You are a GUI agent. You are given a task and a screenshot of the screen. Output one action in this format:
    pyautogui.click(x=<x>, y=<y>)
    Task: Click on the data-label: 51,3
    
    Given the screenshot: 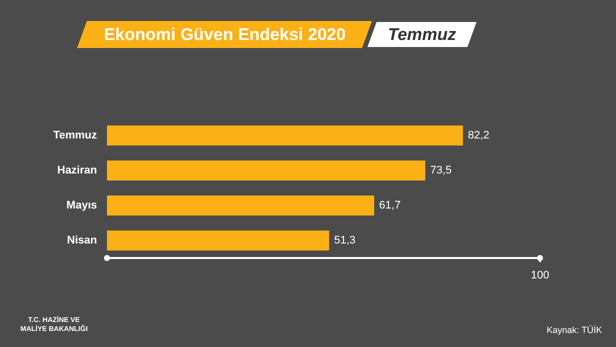 What is the action you would take?
    pyautogui.click(x=345, y=240)
    